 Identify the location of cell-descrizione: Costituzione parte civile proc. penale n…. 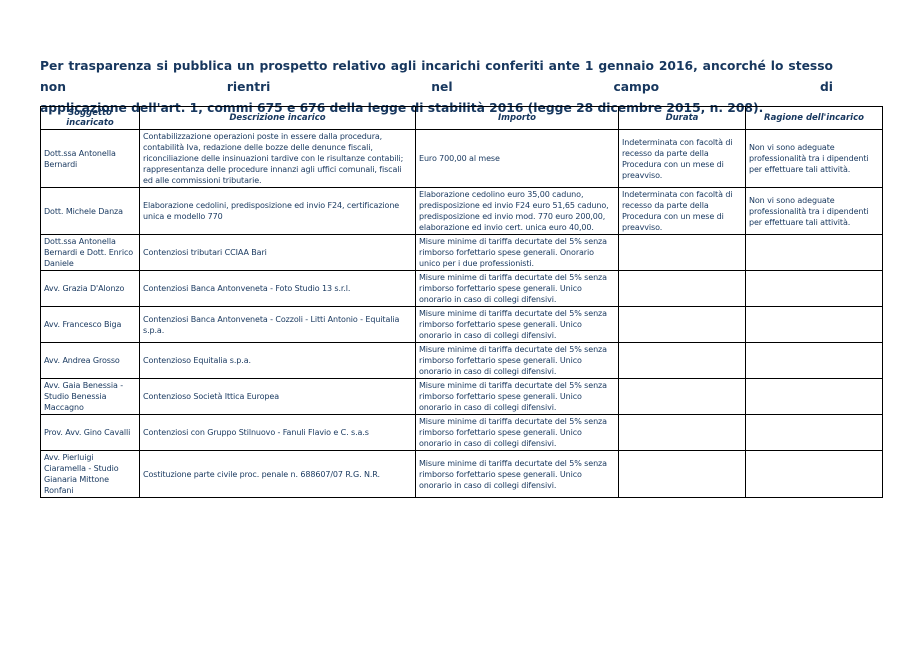
(277, 474).